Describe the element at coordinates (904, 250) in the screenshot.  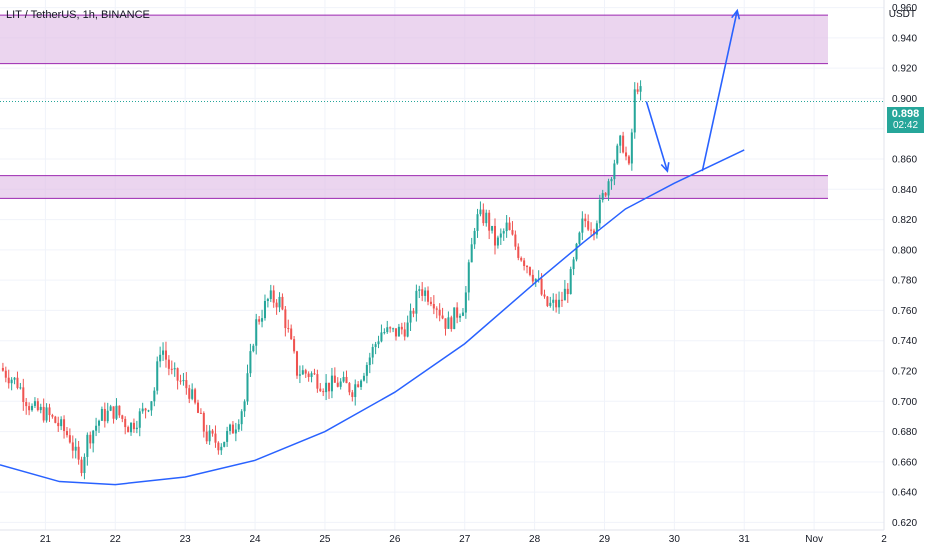
I see `y-tick-label: 0.800` at that location.